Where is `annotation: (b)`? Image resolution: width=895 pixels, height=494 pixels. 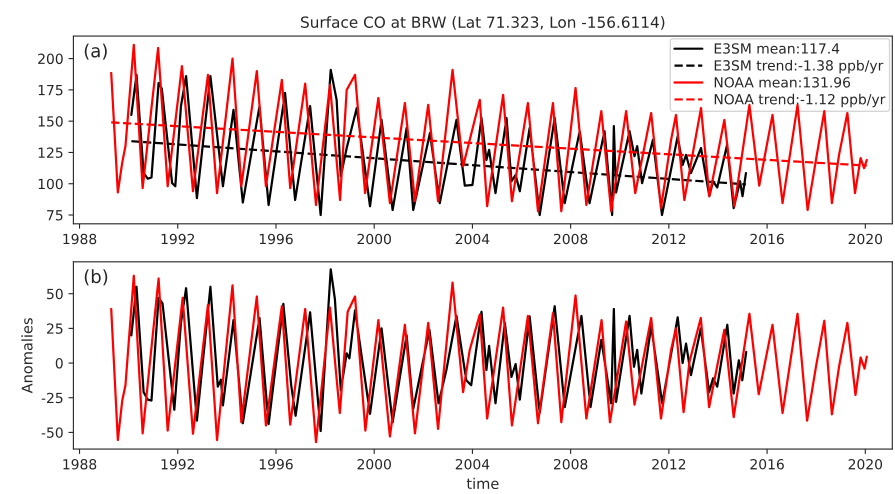
annotation: (b) is located at coordinates (96, 277).